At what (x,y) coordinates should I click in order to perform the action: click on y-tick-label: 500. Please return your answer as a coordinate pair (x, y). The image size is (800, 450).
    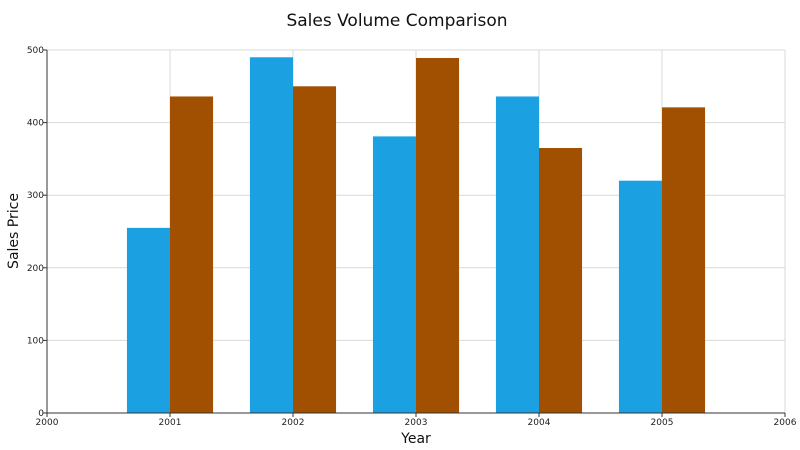
    Looking at the image, I should click on (35, 51).